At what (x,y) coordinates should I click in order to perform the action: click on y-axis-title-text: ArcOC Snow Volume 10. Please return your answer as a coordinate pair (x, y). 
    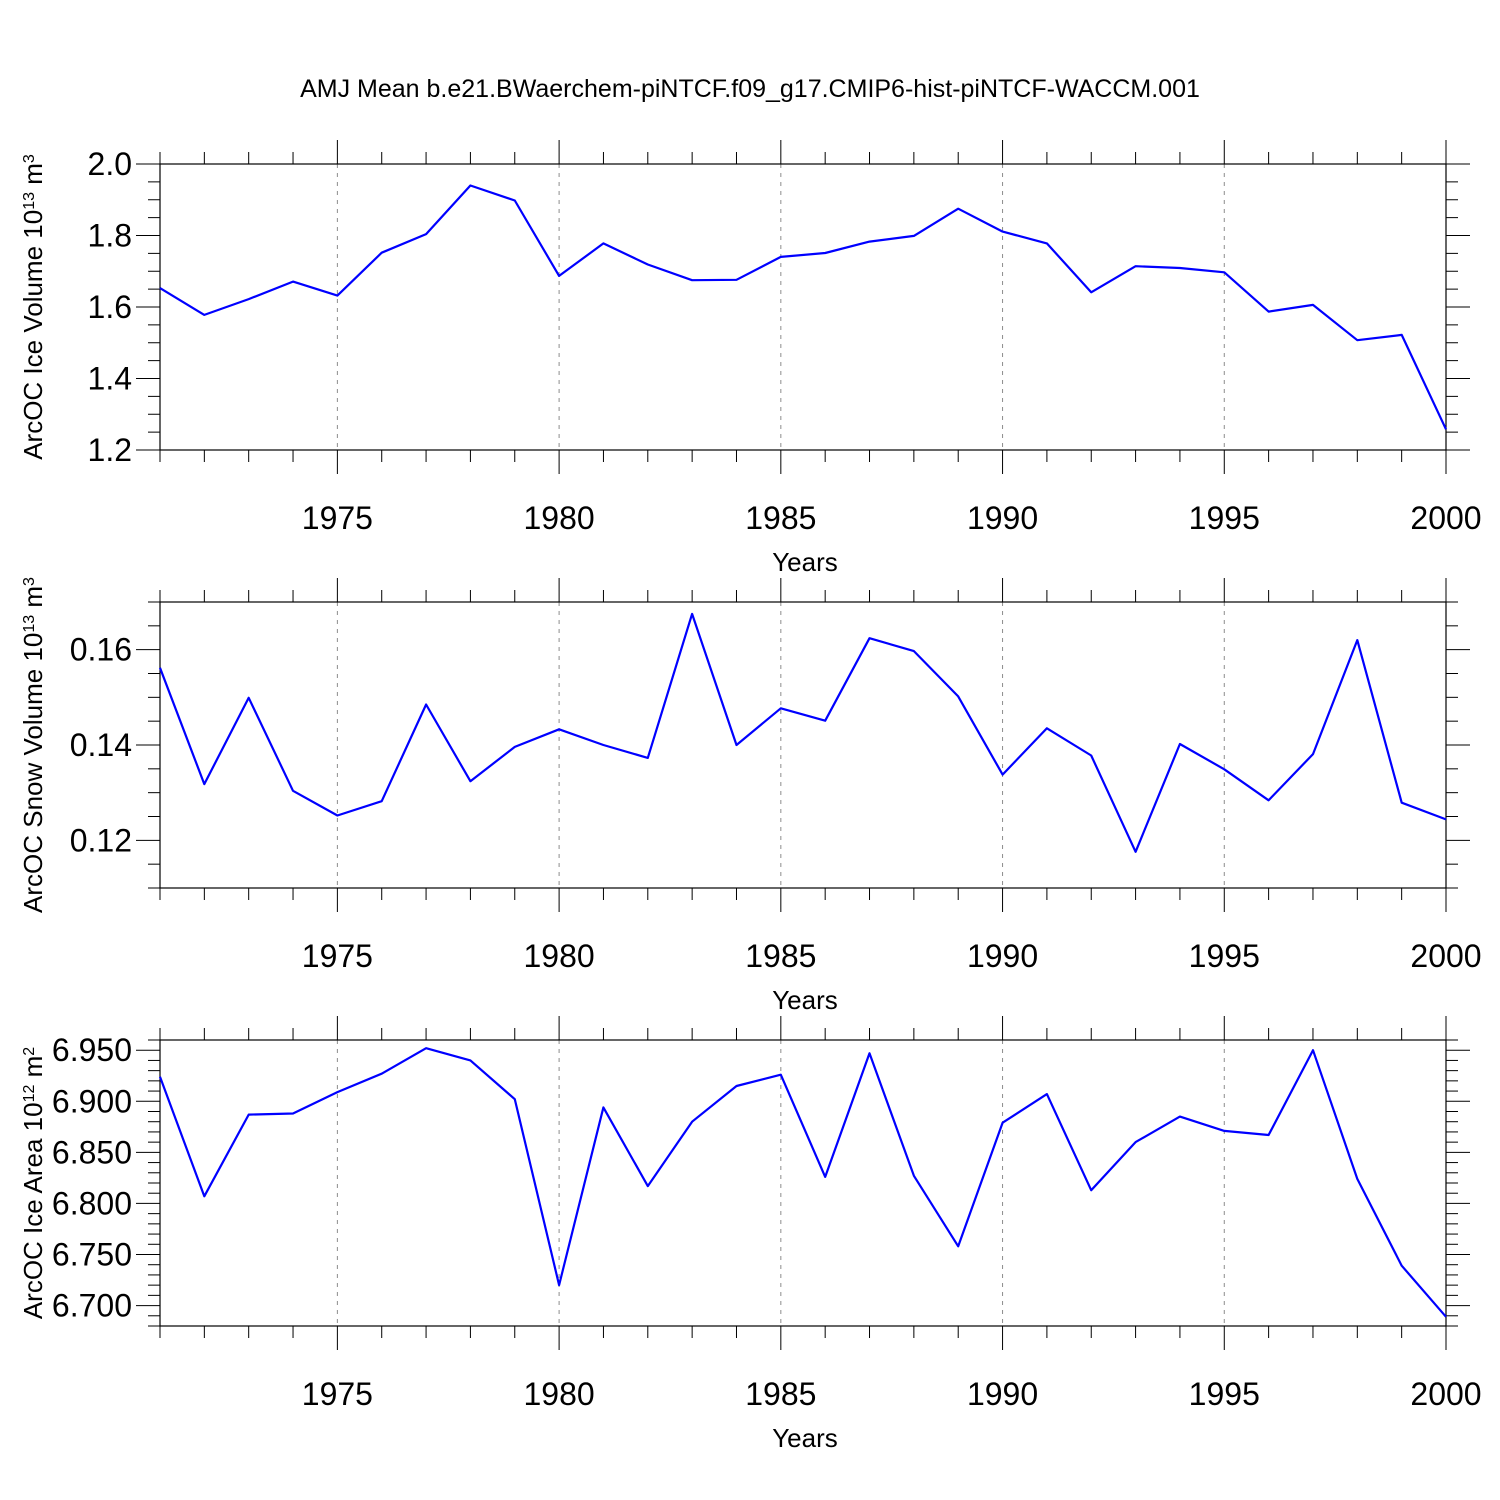
    Looking at the image, I should click on (33, 773).